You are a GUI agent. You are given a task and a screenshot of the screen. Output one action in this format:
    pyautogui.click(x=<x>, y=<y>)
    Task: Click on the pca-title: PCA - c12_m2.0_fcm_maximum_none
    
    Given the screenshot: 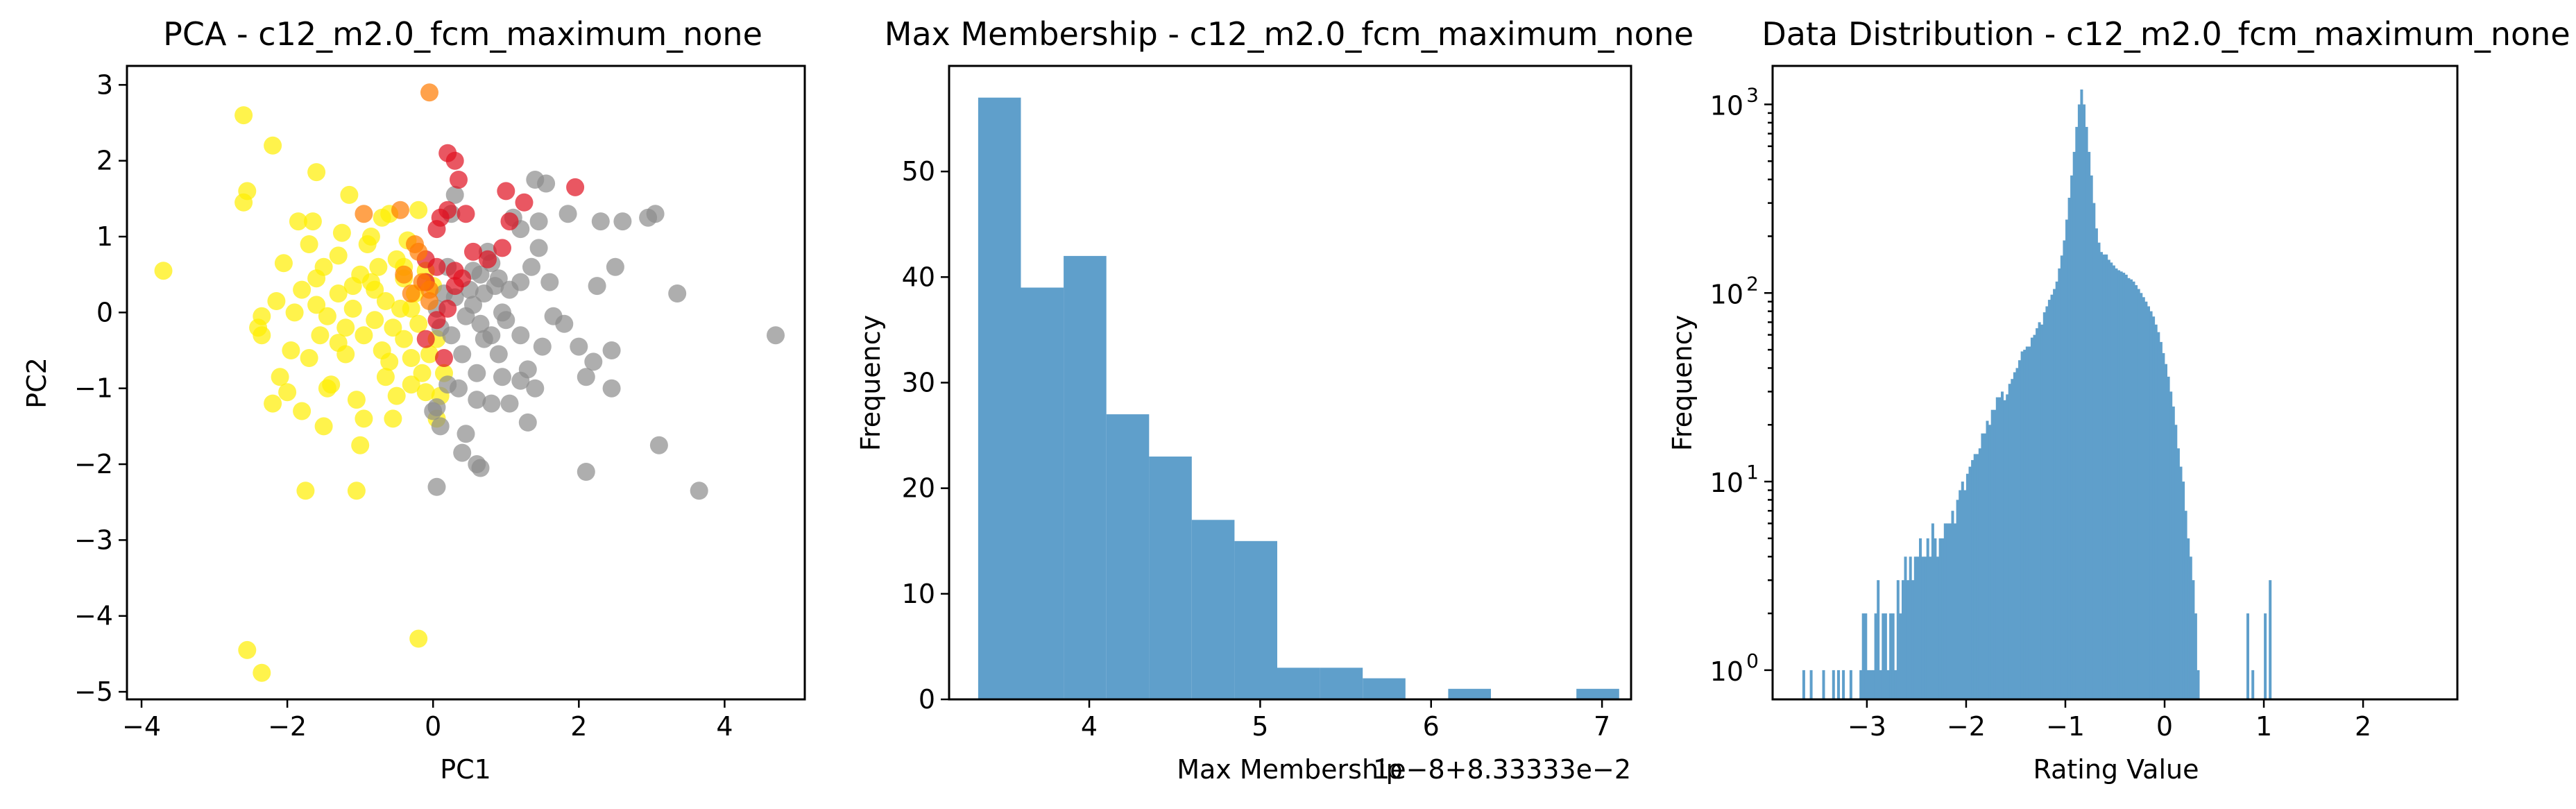 What is the action you would take?
    pyautogui.click(x=462, y=34)
    